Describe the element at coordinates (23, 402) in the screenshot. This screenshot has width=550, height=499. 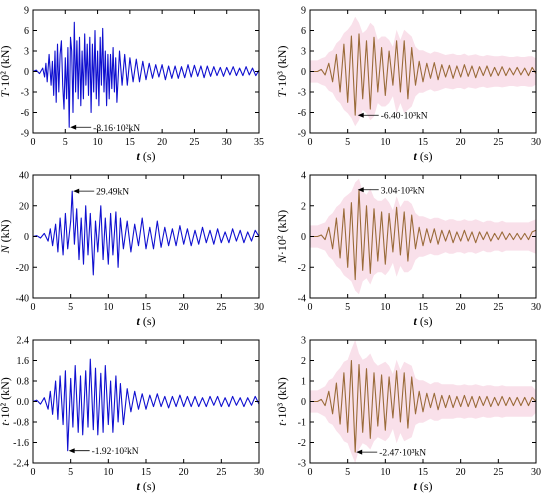
I see `y-tick-label: 0.0` at that location.